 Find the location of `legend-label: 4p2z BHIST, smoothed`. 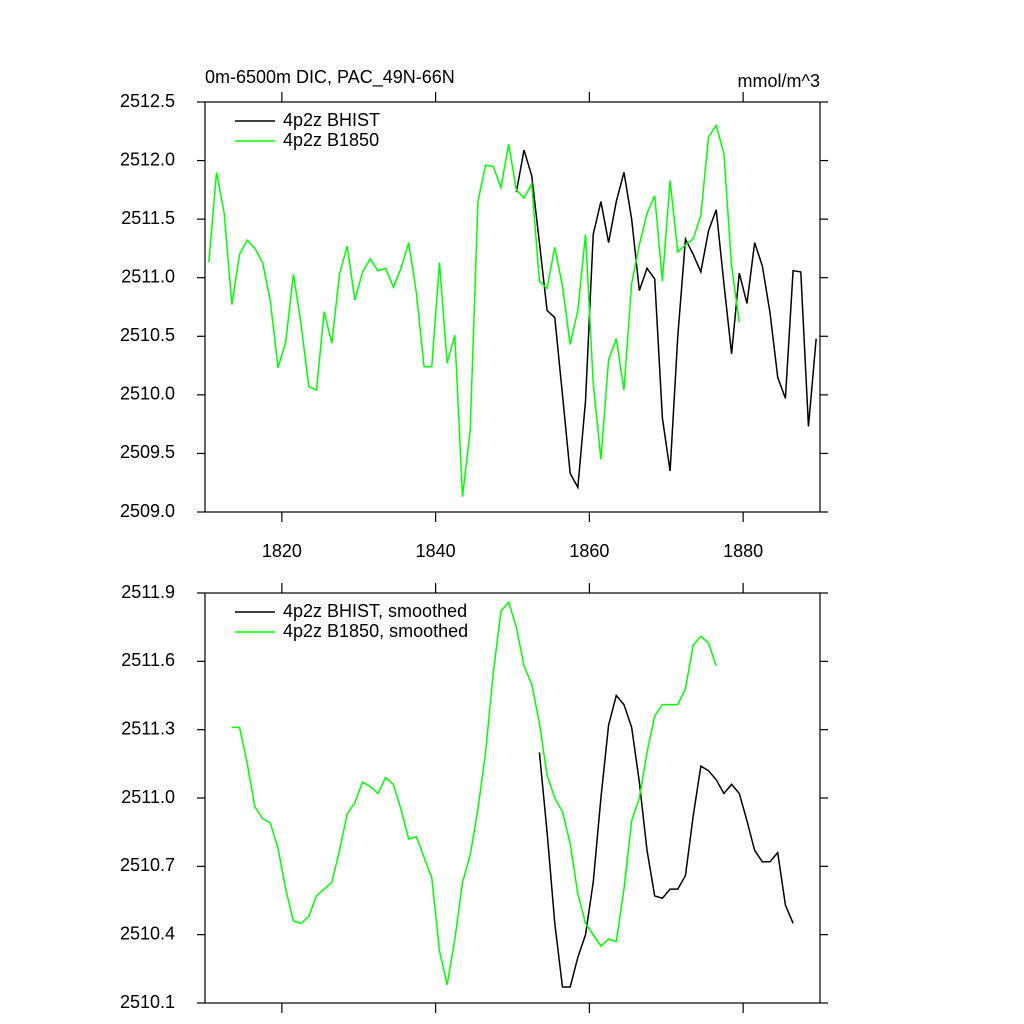

legend-label: 4p2z BHIST, smoothed is located at coordinates (375, 611).